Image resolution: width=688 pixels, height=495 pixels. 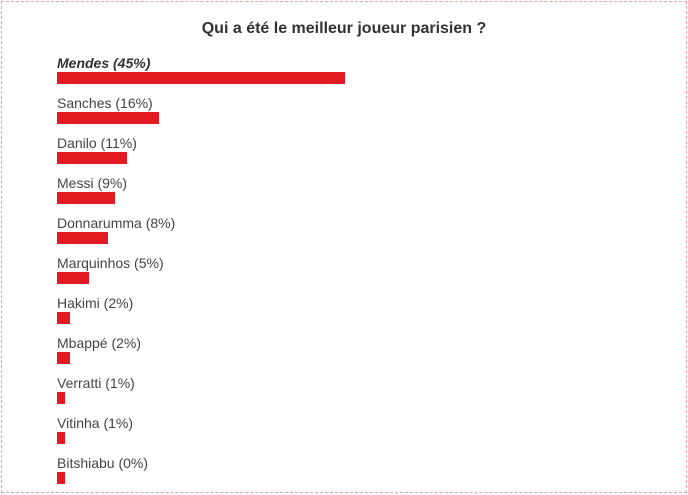 I want to click on option-label: Bitshiabu (0%), so click(x=103, y=463).